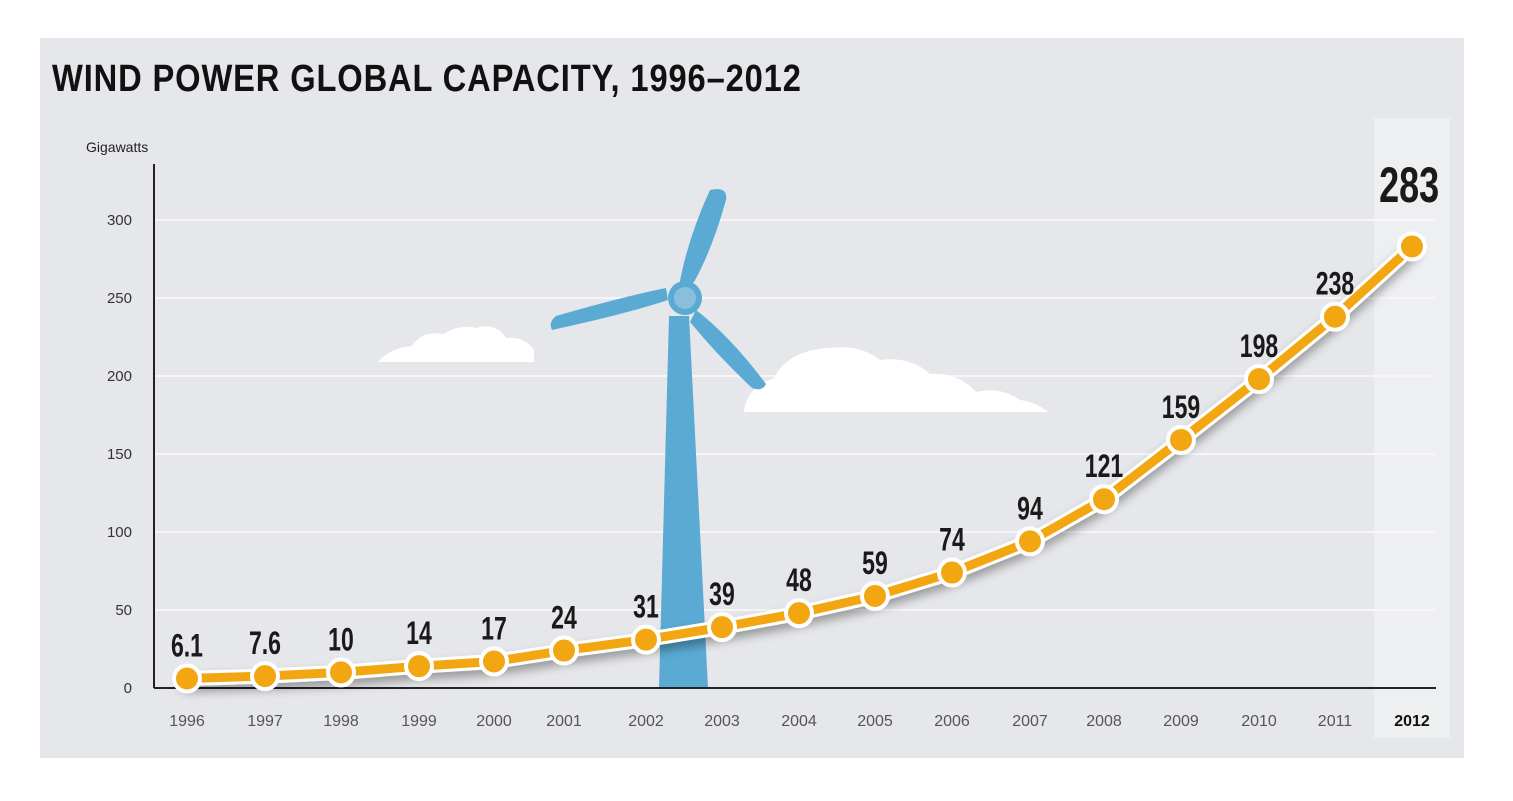  Describe the element at coordinates (419, 721) in the screenshot. I see `x-tick-label: 1999` at that location.